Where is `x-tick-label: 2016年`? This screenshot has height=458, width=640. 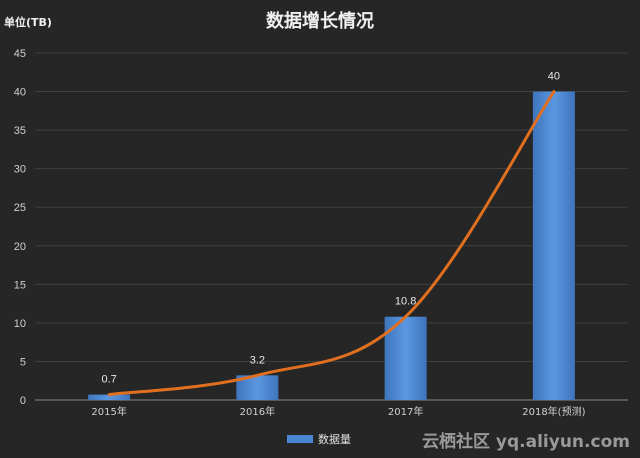 x-tick-label: 2016年 is located at coordinates (257, 411).